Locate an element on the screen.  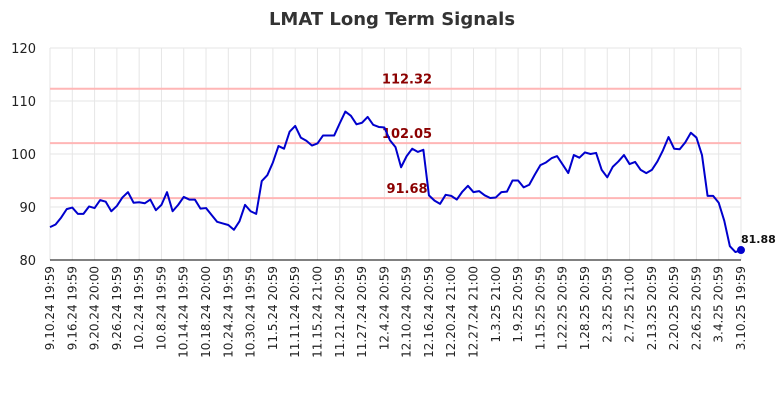
x-tick-label: 12.10.24 20:59 is located at coordinates (407, 312).